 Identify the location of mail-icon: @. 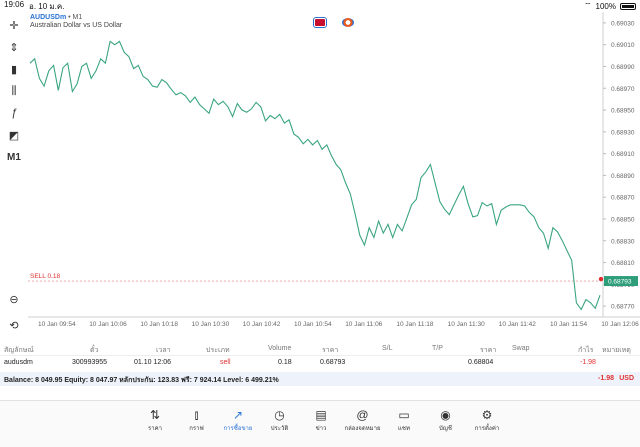
(362, 415).